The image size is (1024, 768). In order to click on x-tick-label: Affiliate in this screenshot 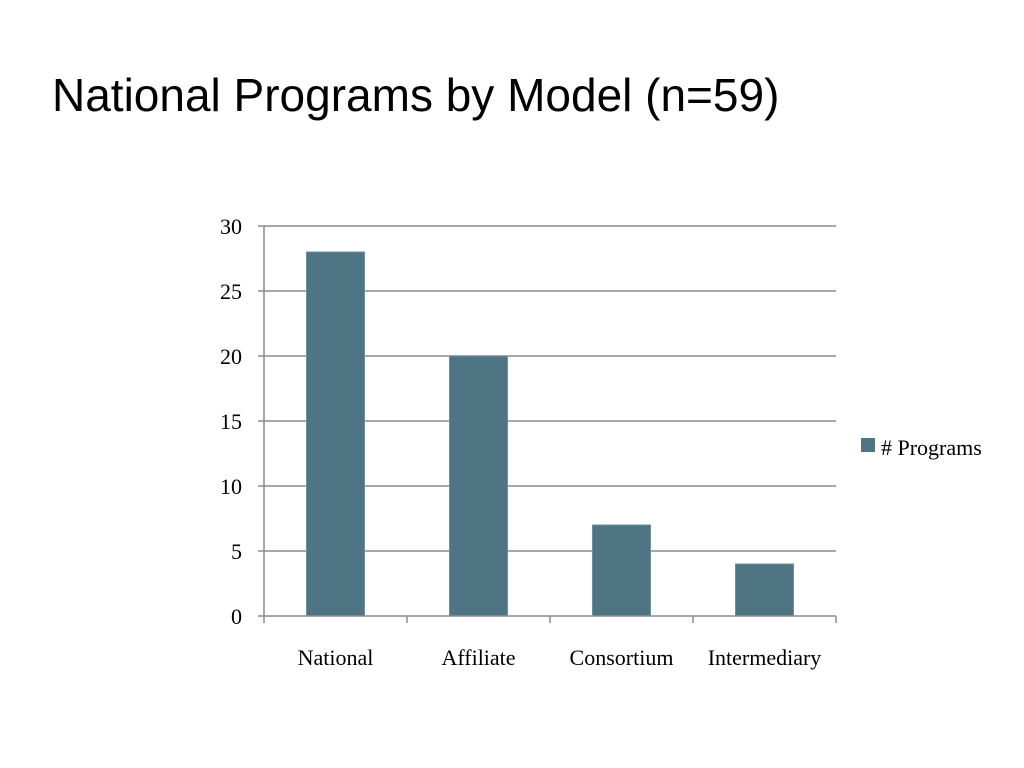, I will do `click(478, 657)`.